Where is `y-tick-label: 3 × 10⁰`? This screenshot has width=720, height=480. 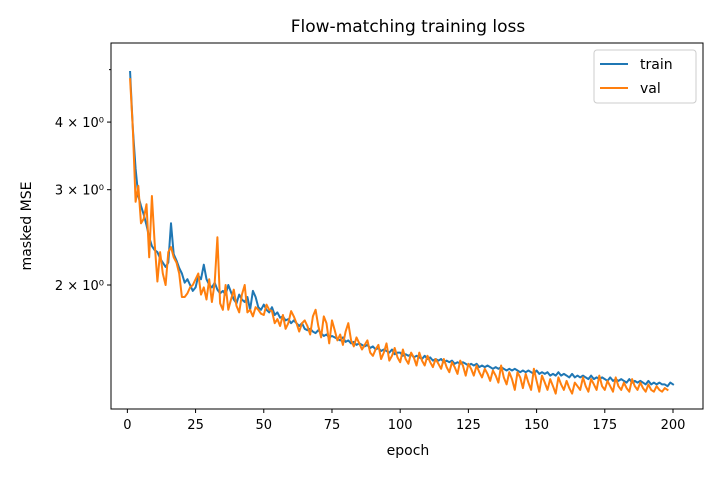
y-tick-label: 3 × 10⁰ is located at coordinates (79, 191).